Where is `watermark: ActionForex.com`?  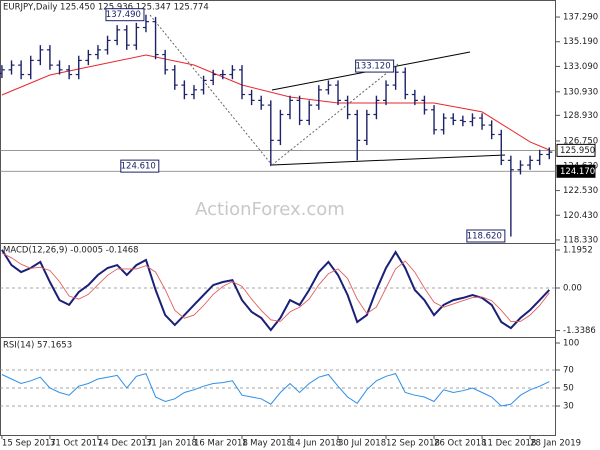 watermark: ActionForex.com is located at coordinates (270, 209).